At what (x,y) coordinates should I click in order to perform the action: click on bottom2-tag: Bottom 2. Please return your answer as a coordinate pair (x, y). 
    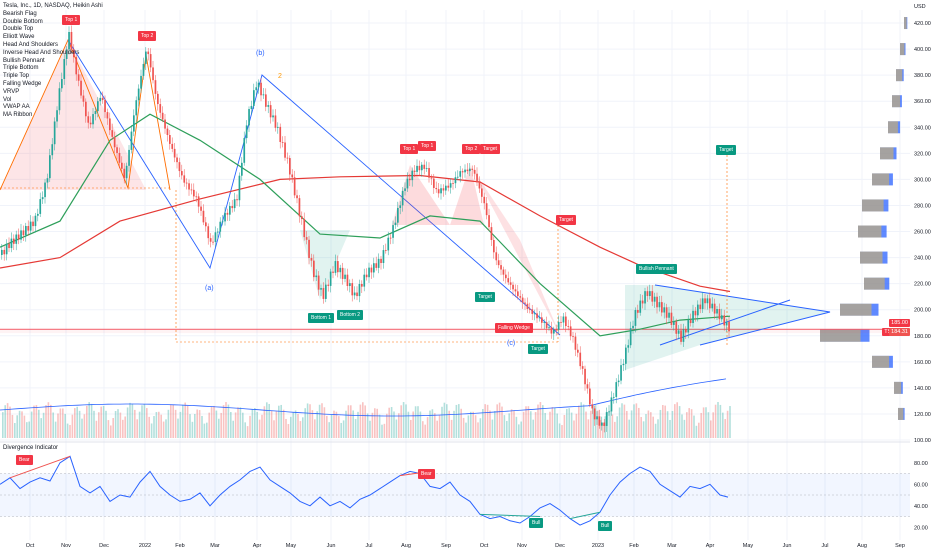
    Looking at the image, I should click on (350, 315).